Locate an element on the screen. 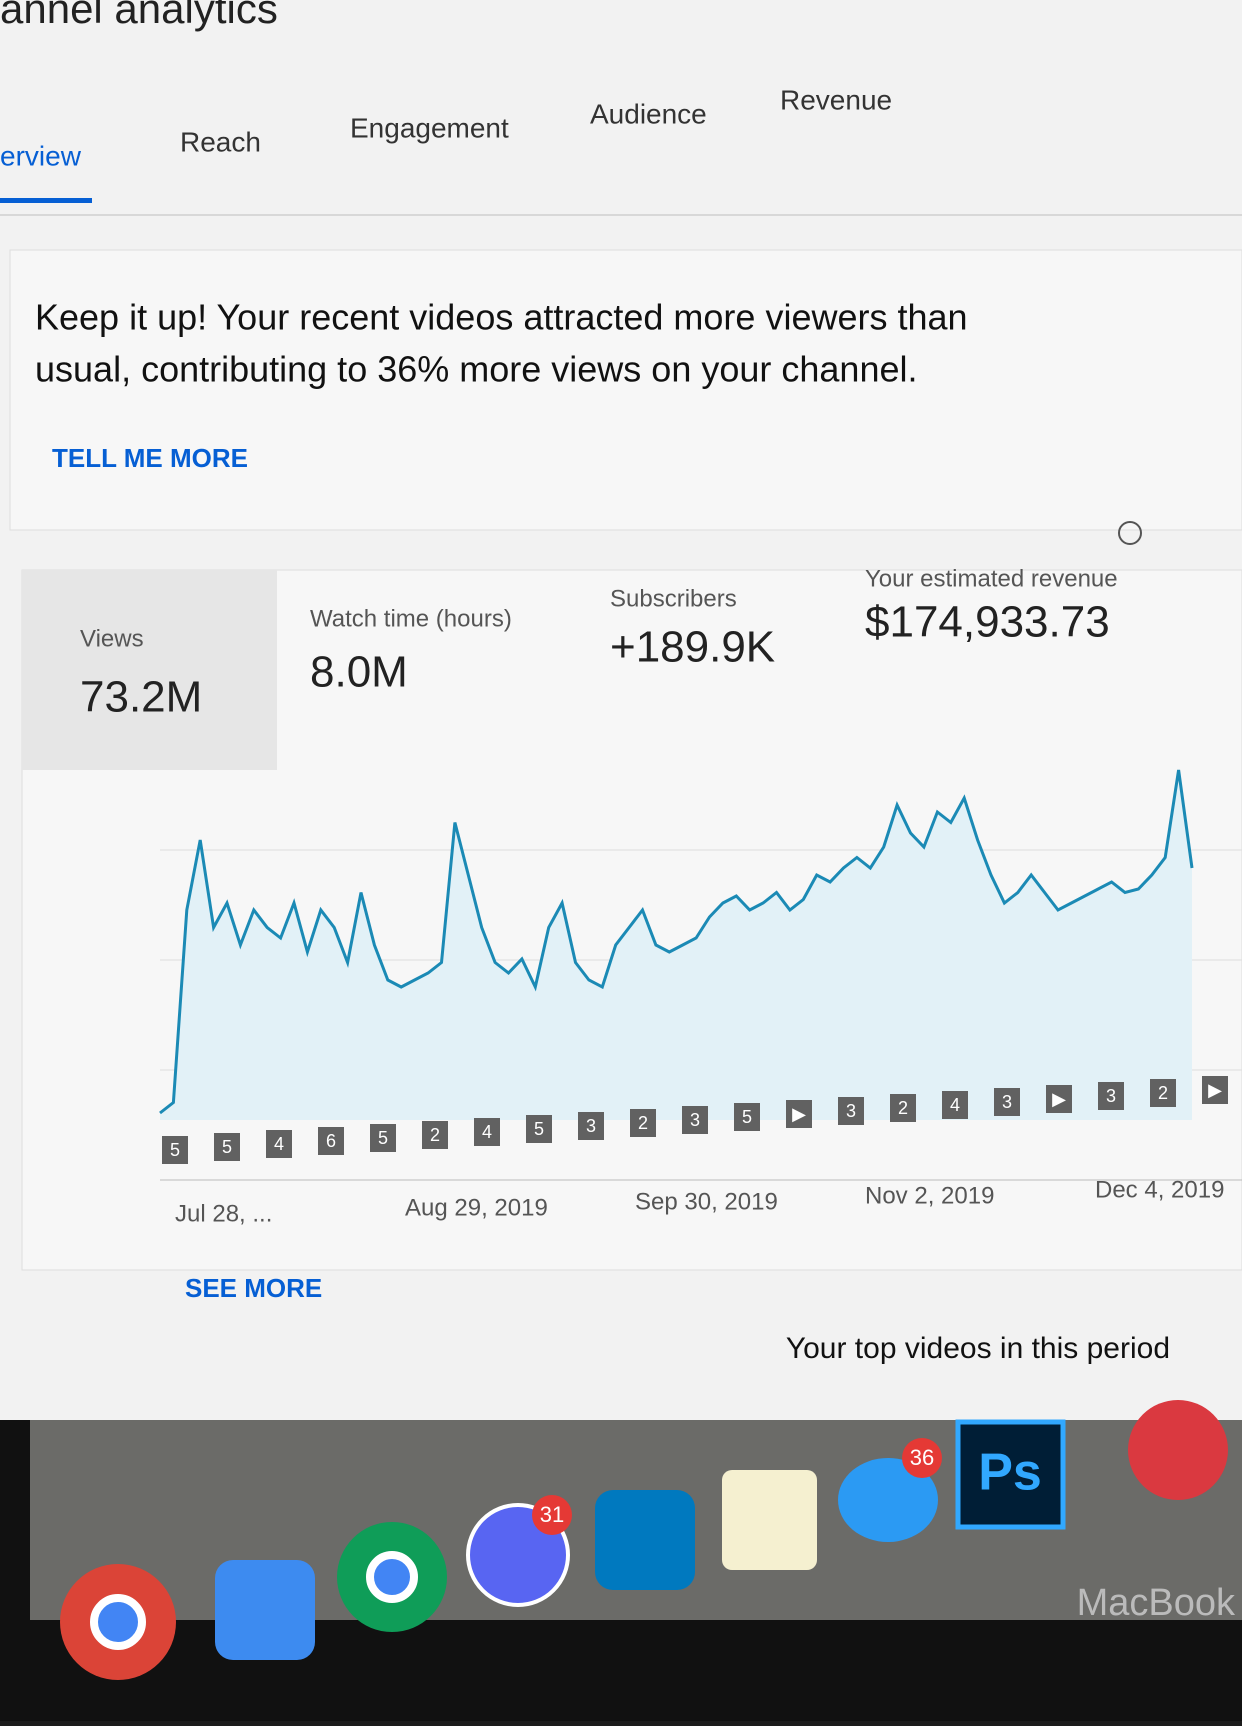 The image size is (1242, 1726). video-marker-count: 6 is located at coordinates (331, 1141).